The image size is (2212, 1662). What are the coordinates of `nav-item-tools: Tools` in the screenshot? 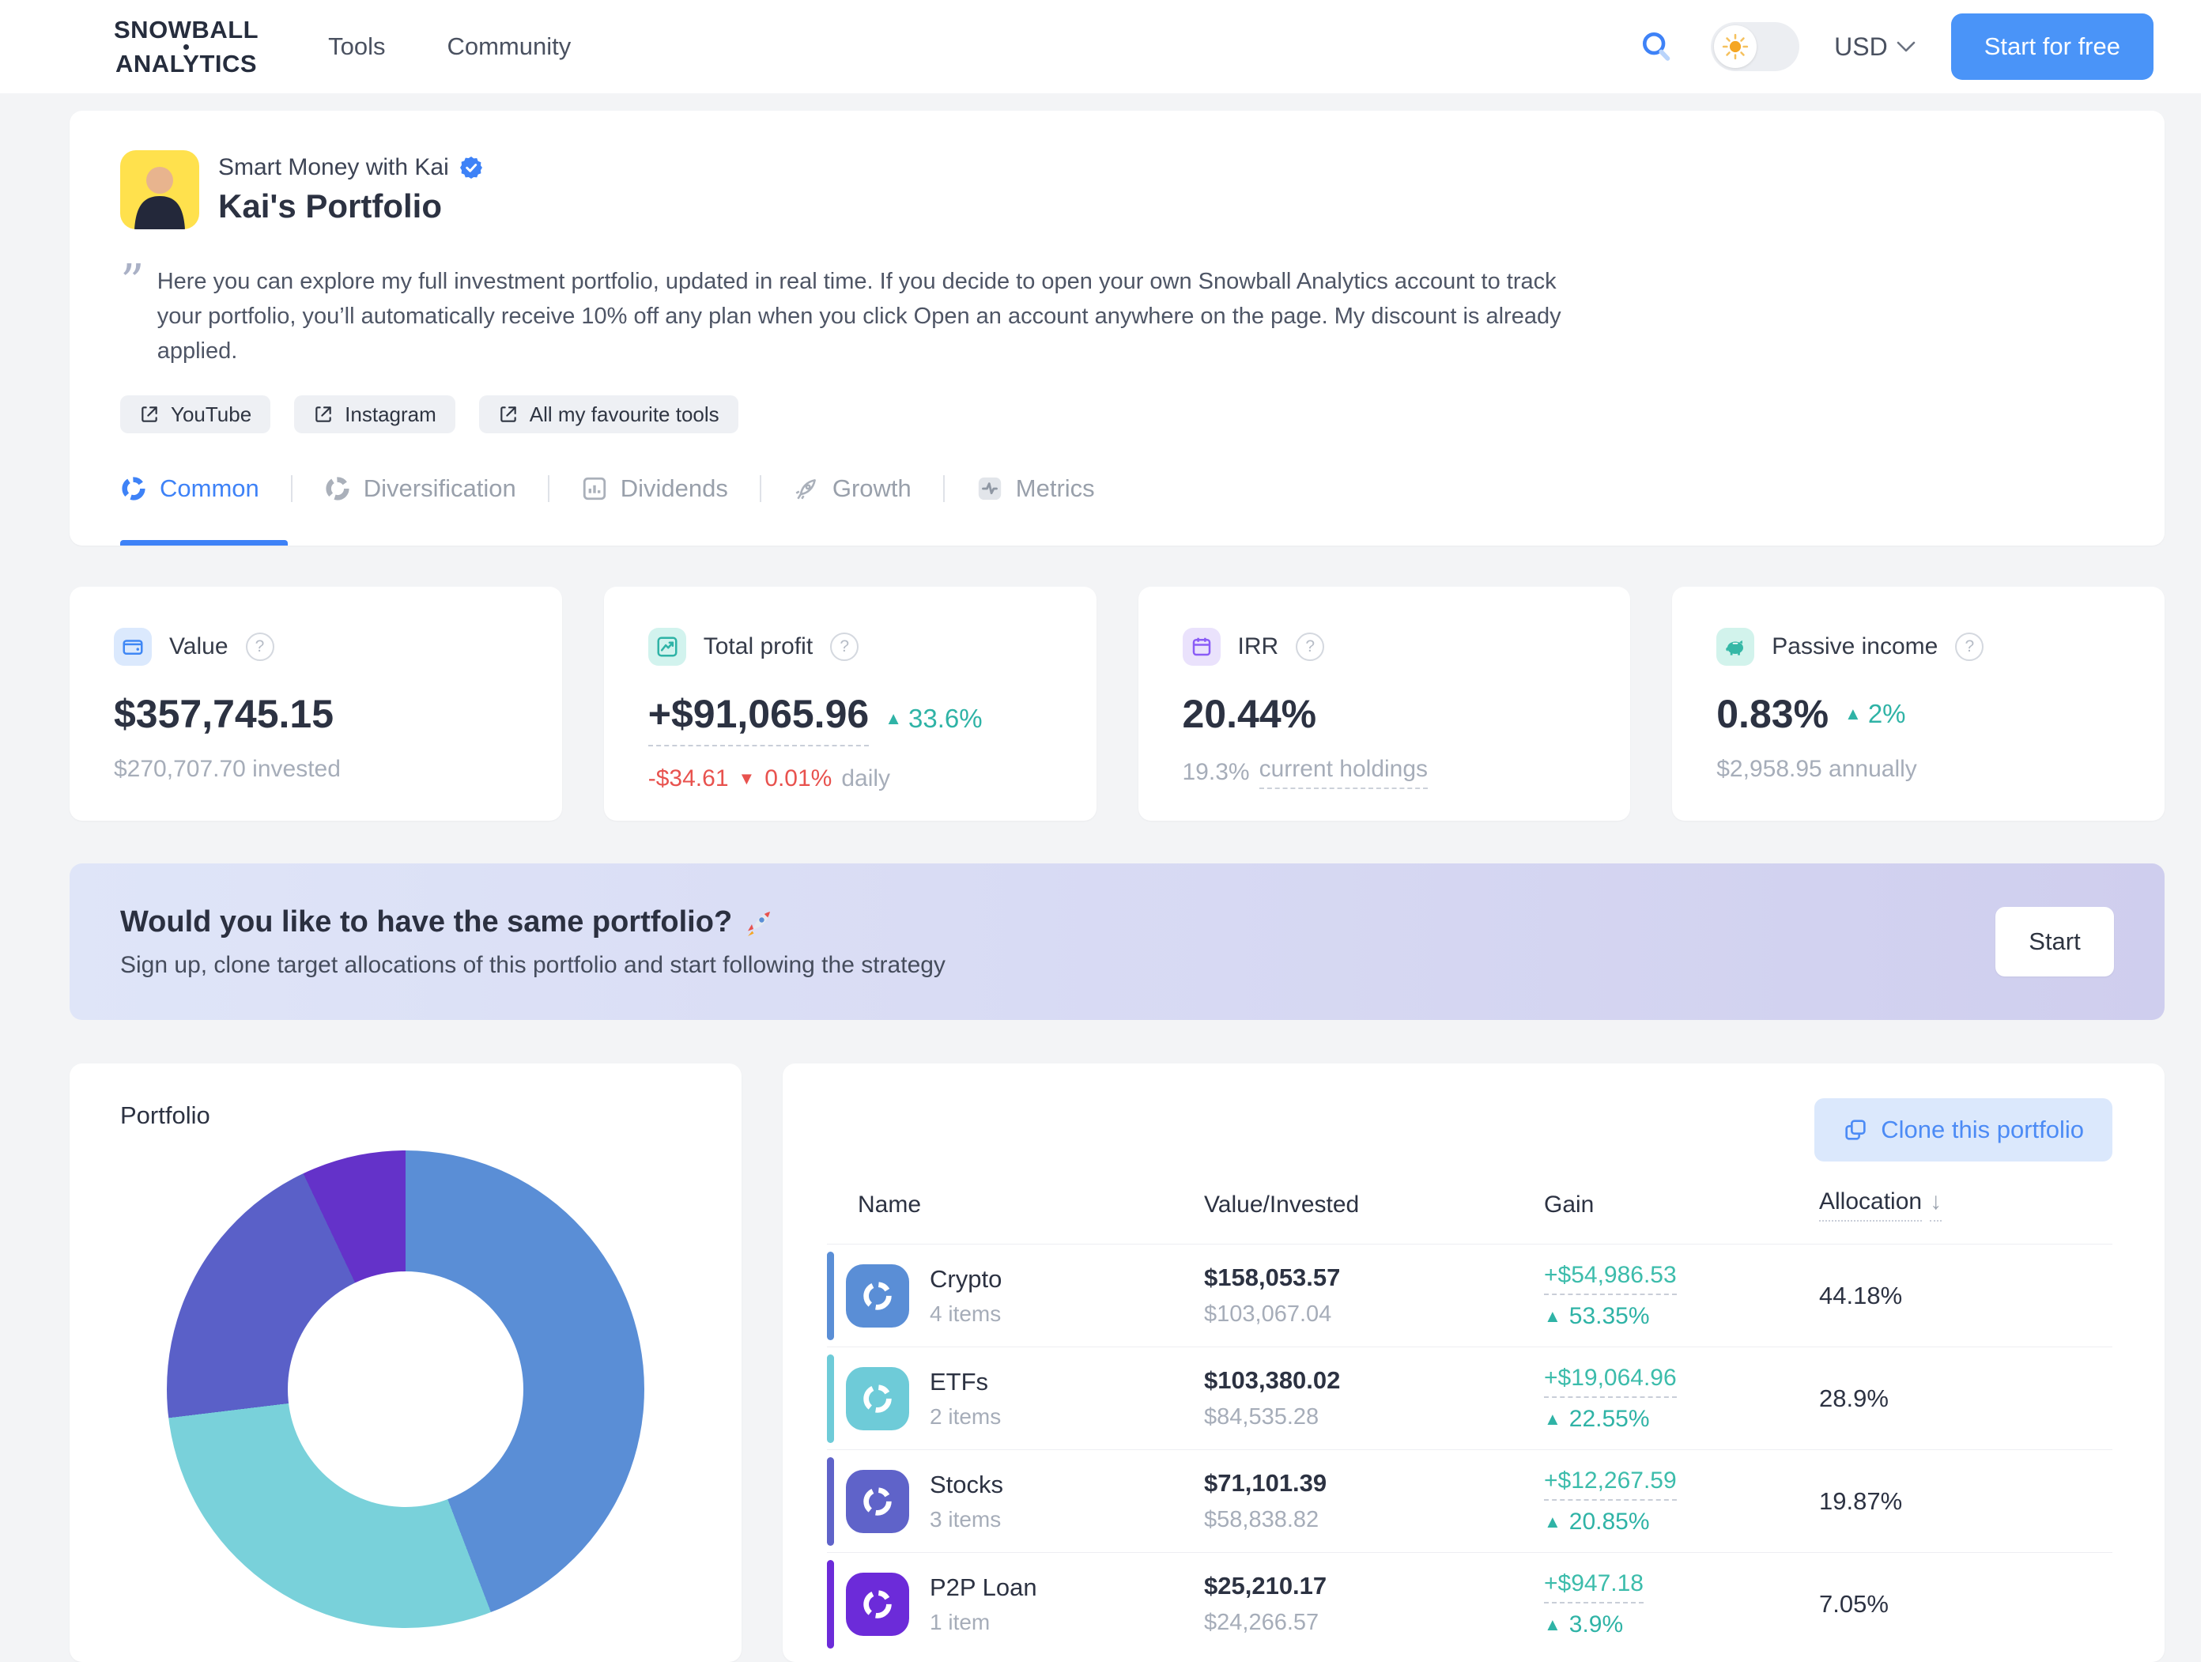 It's located at (357, 46).